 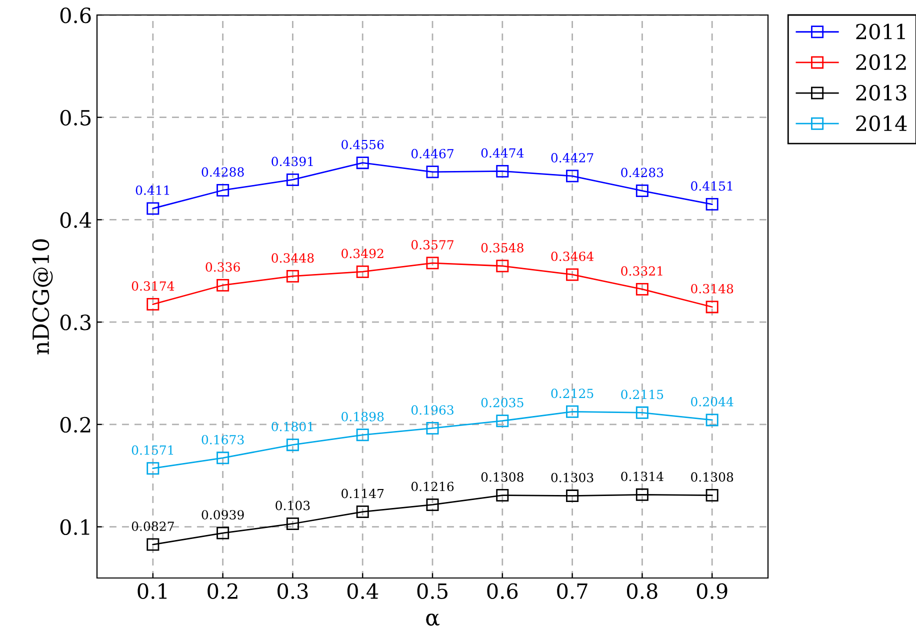 What do you see at coordinates (881, 123) in the screenshot?
I see `legend-label: 2014` at bounding box center [881, 123].